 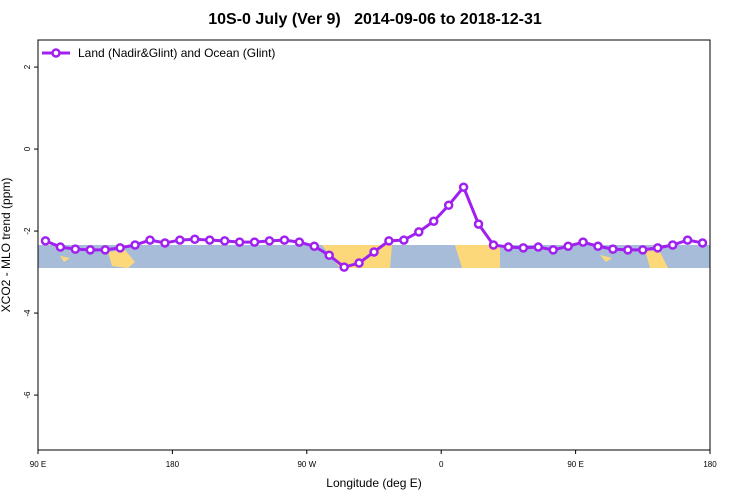 I want to click on y-tick-label: -2, so click(x=27, y=231).